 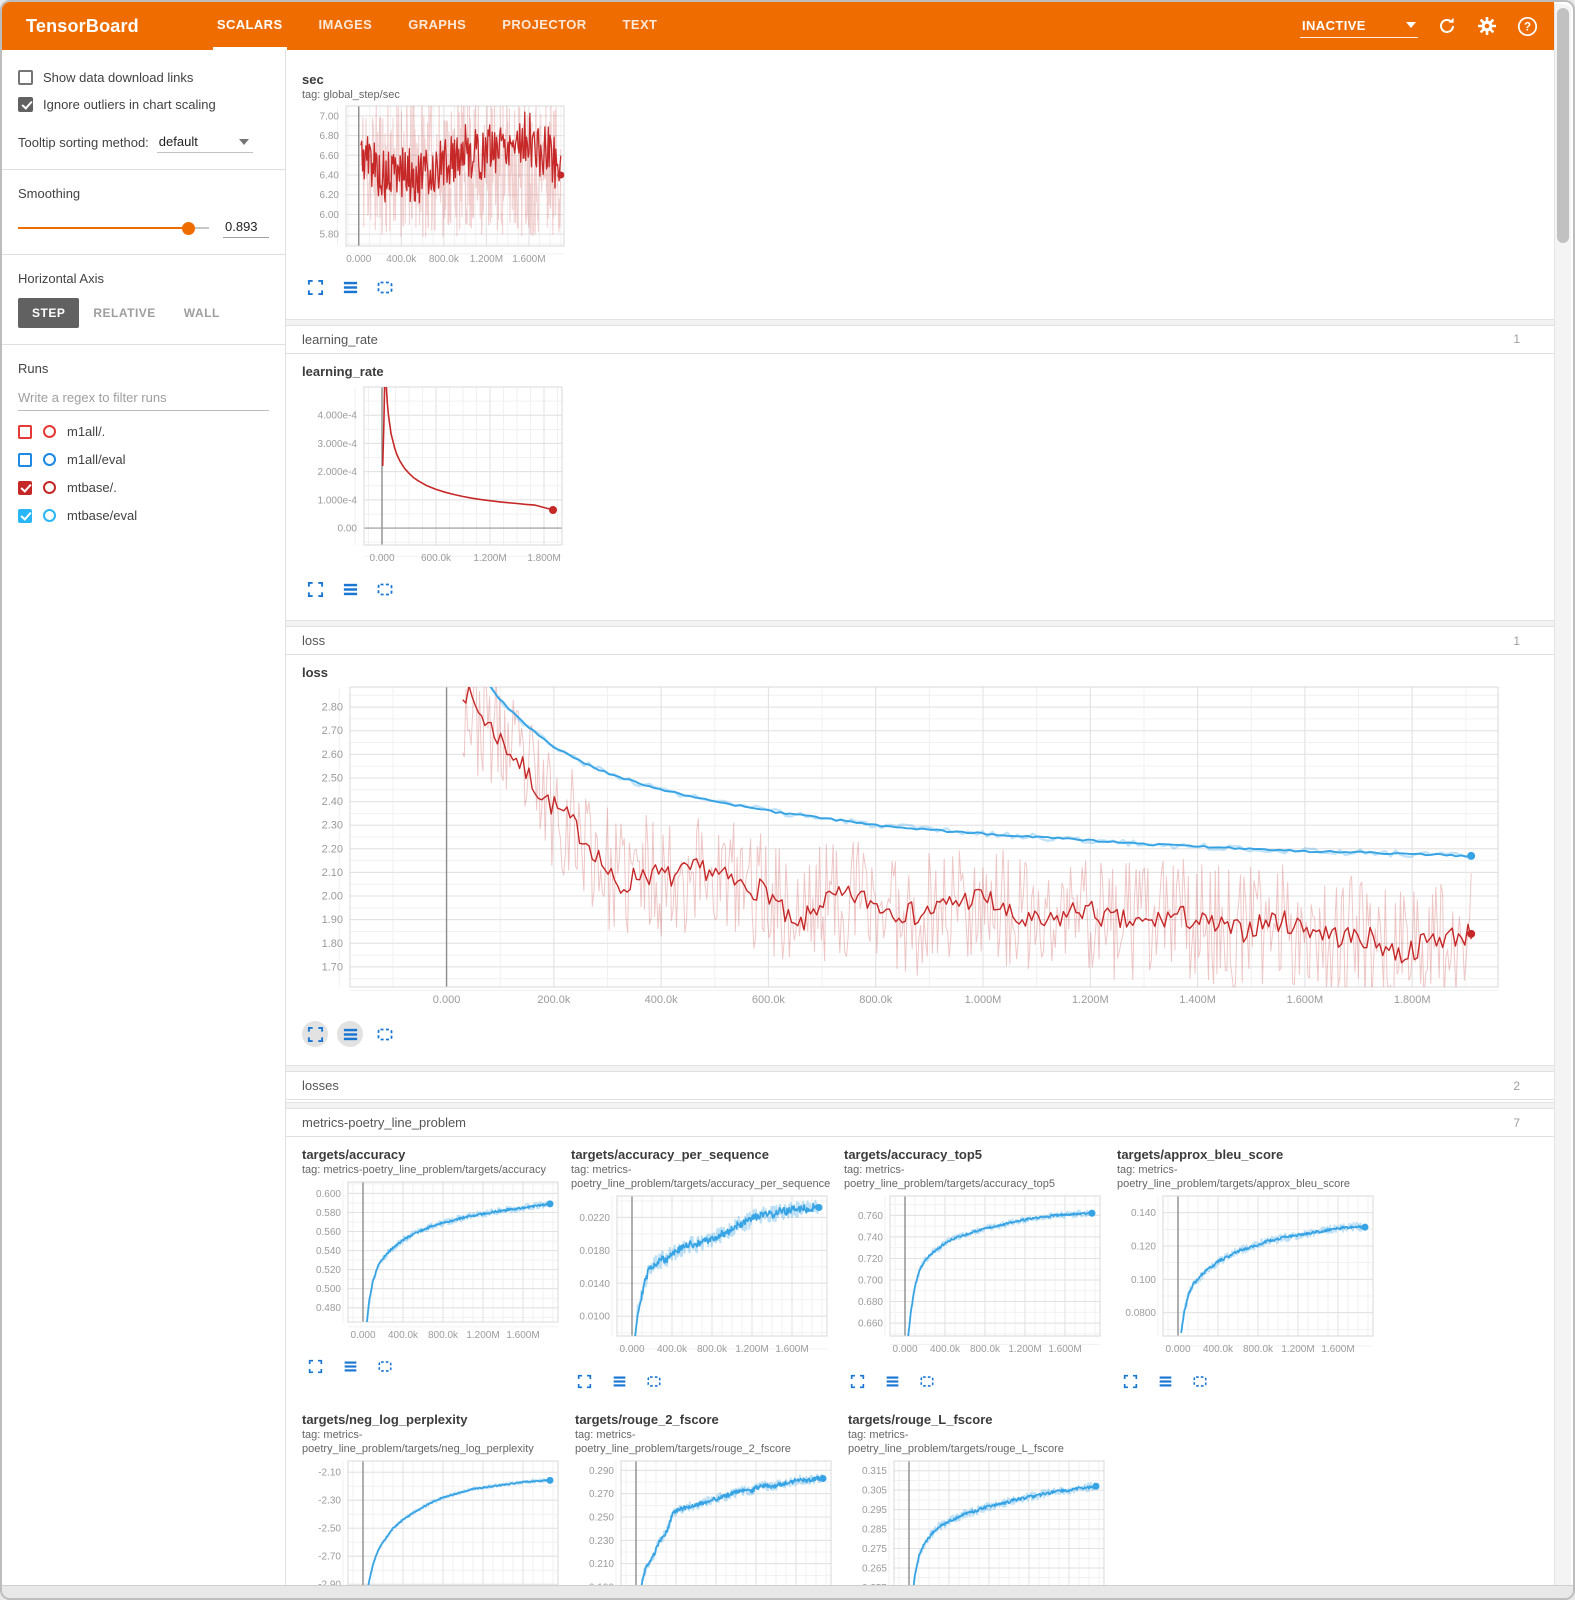 What do you see at coordinates (345, 24) in the screenshot?
I see `tab-images: IMAGES` at bounding box center [345, 24].